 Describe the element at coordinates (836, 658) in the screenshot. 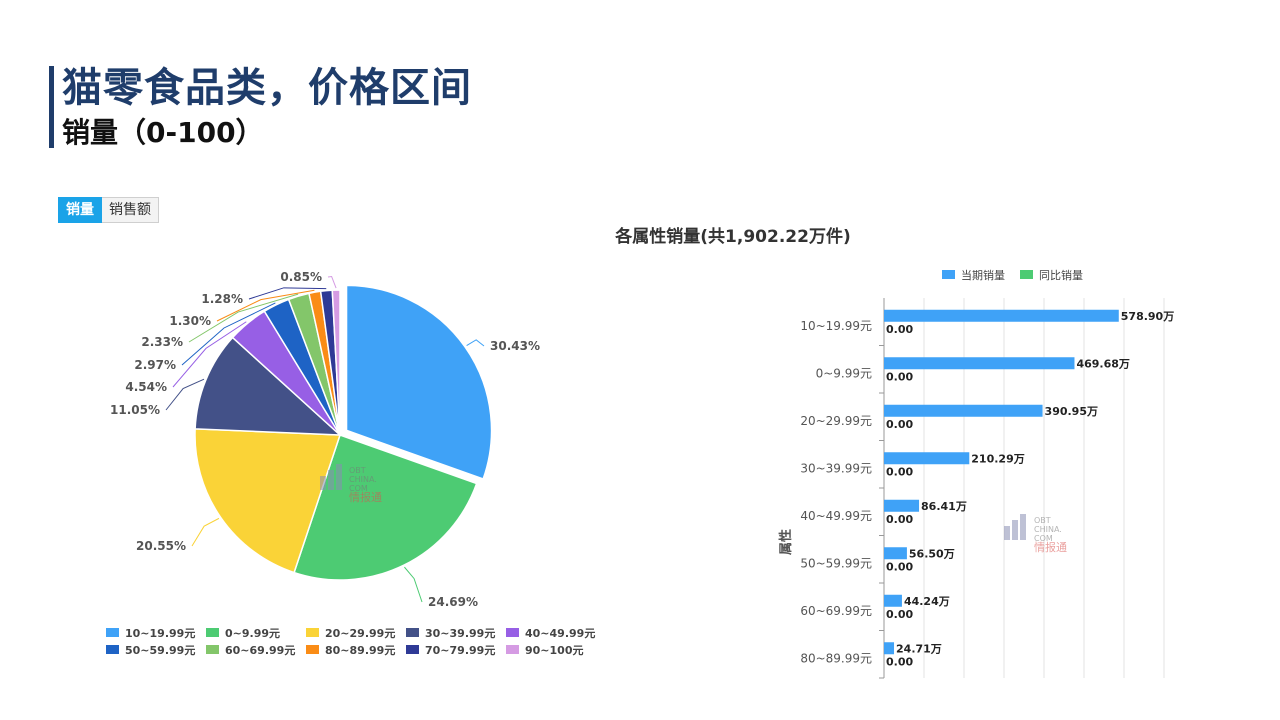

I see `y-tick-label: 80~89.99元` at that location.